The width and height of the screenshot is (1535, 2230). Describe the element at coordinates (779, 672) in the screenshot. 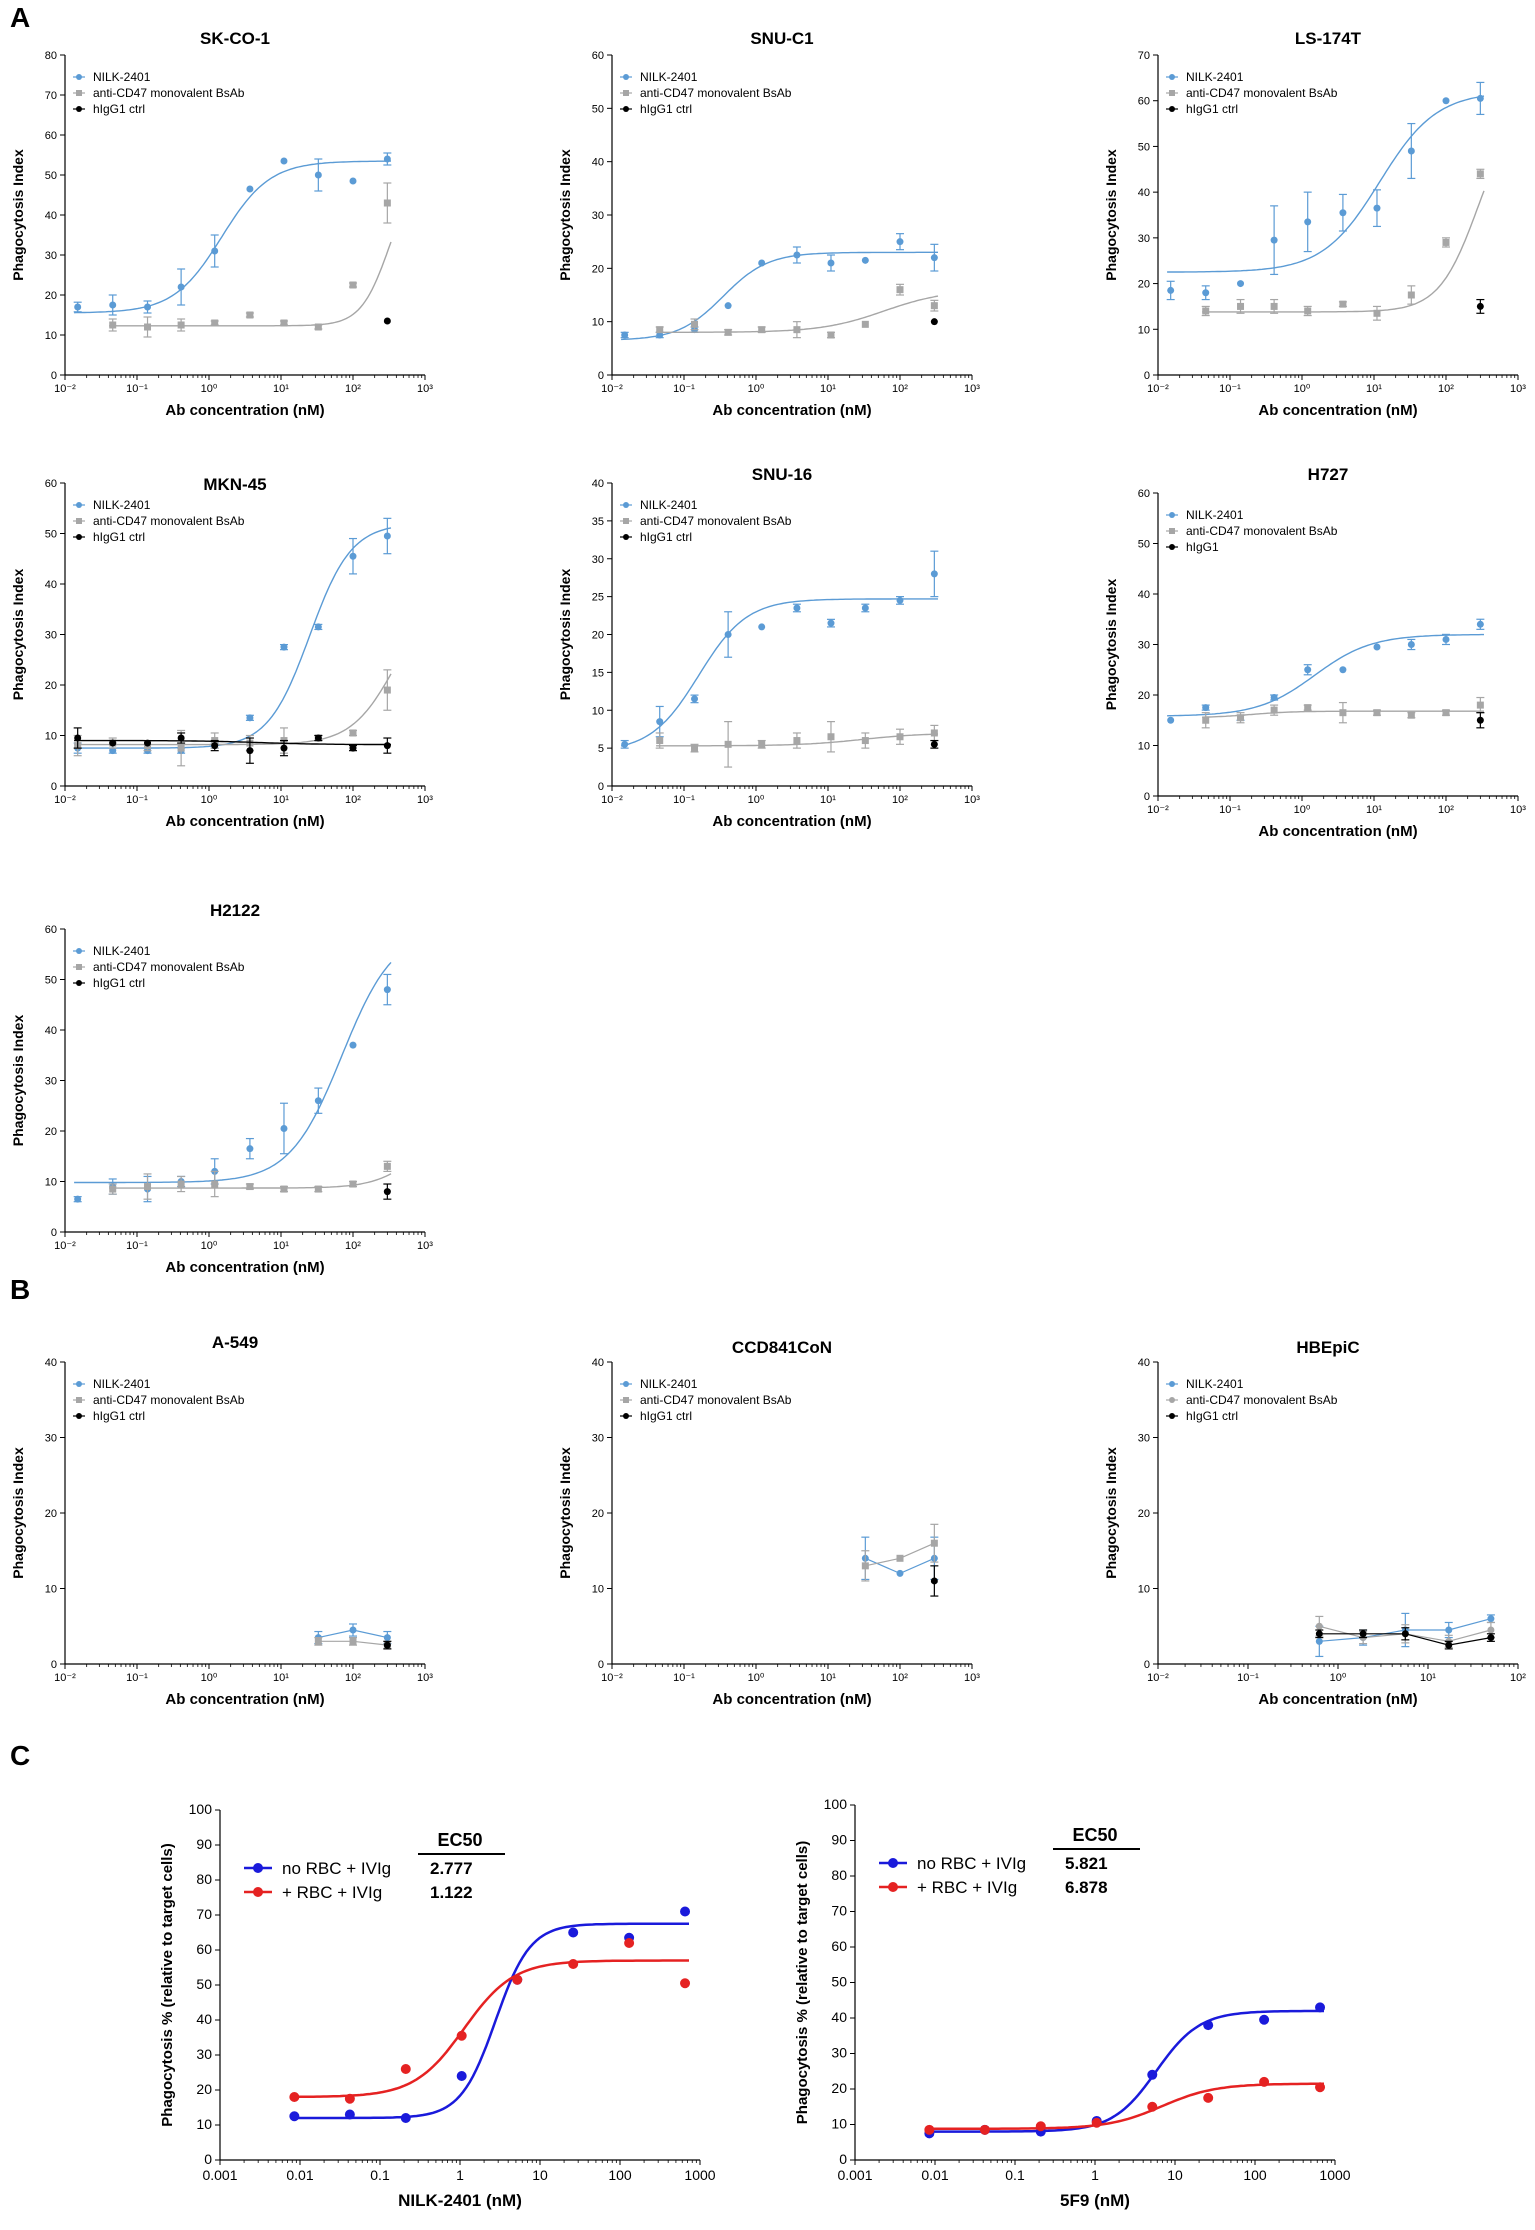

I see `fit-curve` at that location.